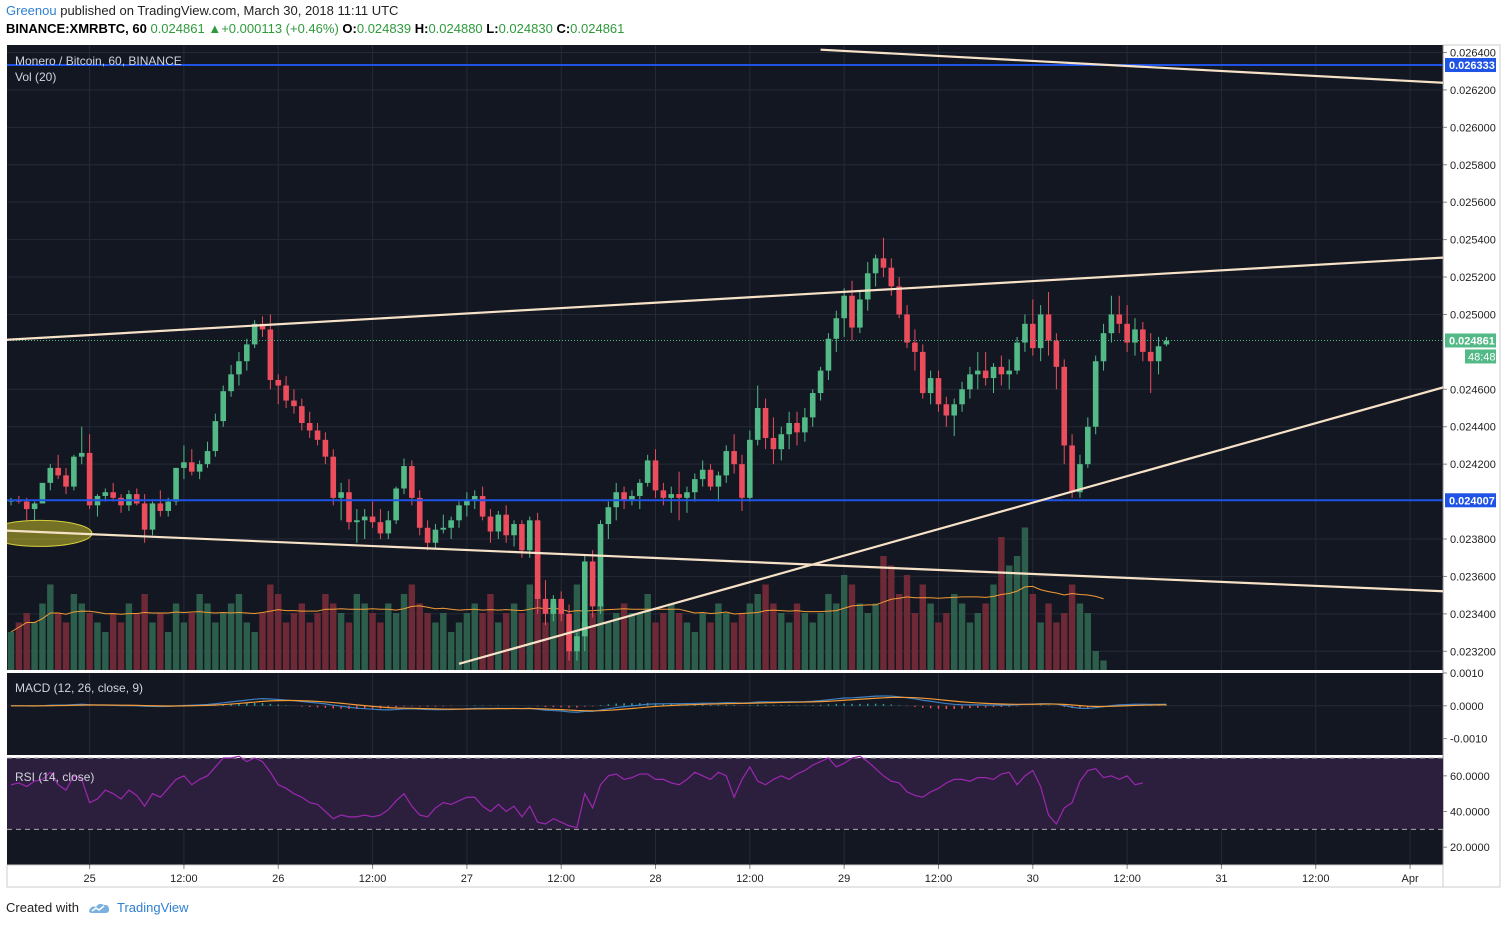 The width and height of the screenshot is (1507, 926). Describe the element at coordinates (76, 28) in the screenshot. I see `symbol-line: BINANCE:XMRBTC, 60` at that location.